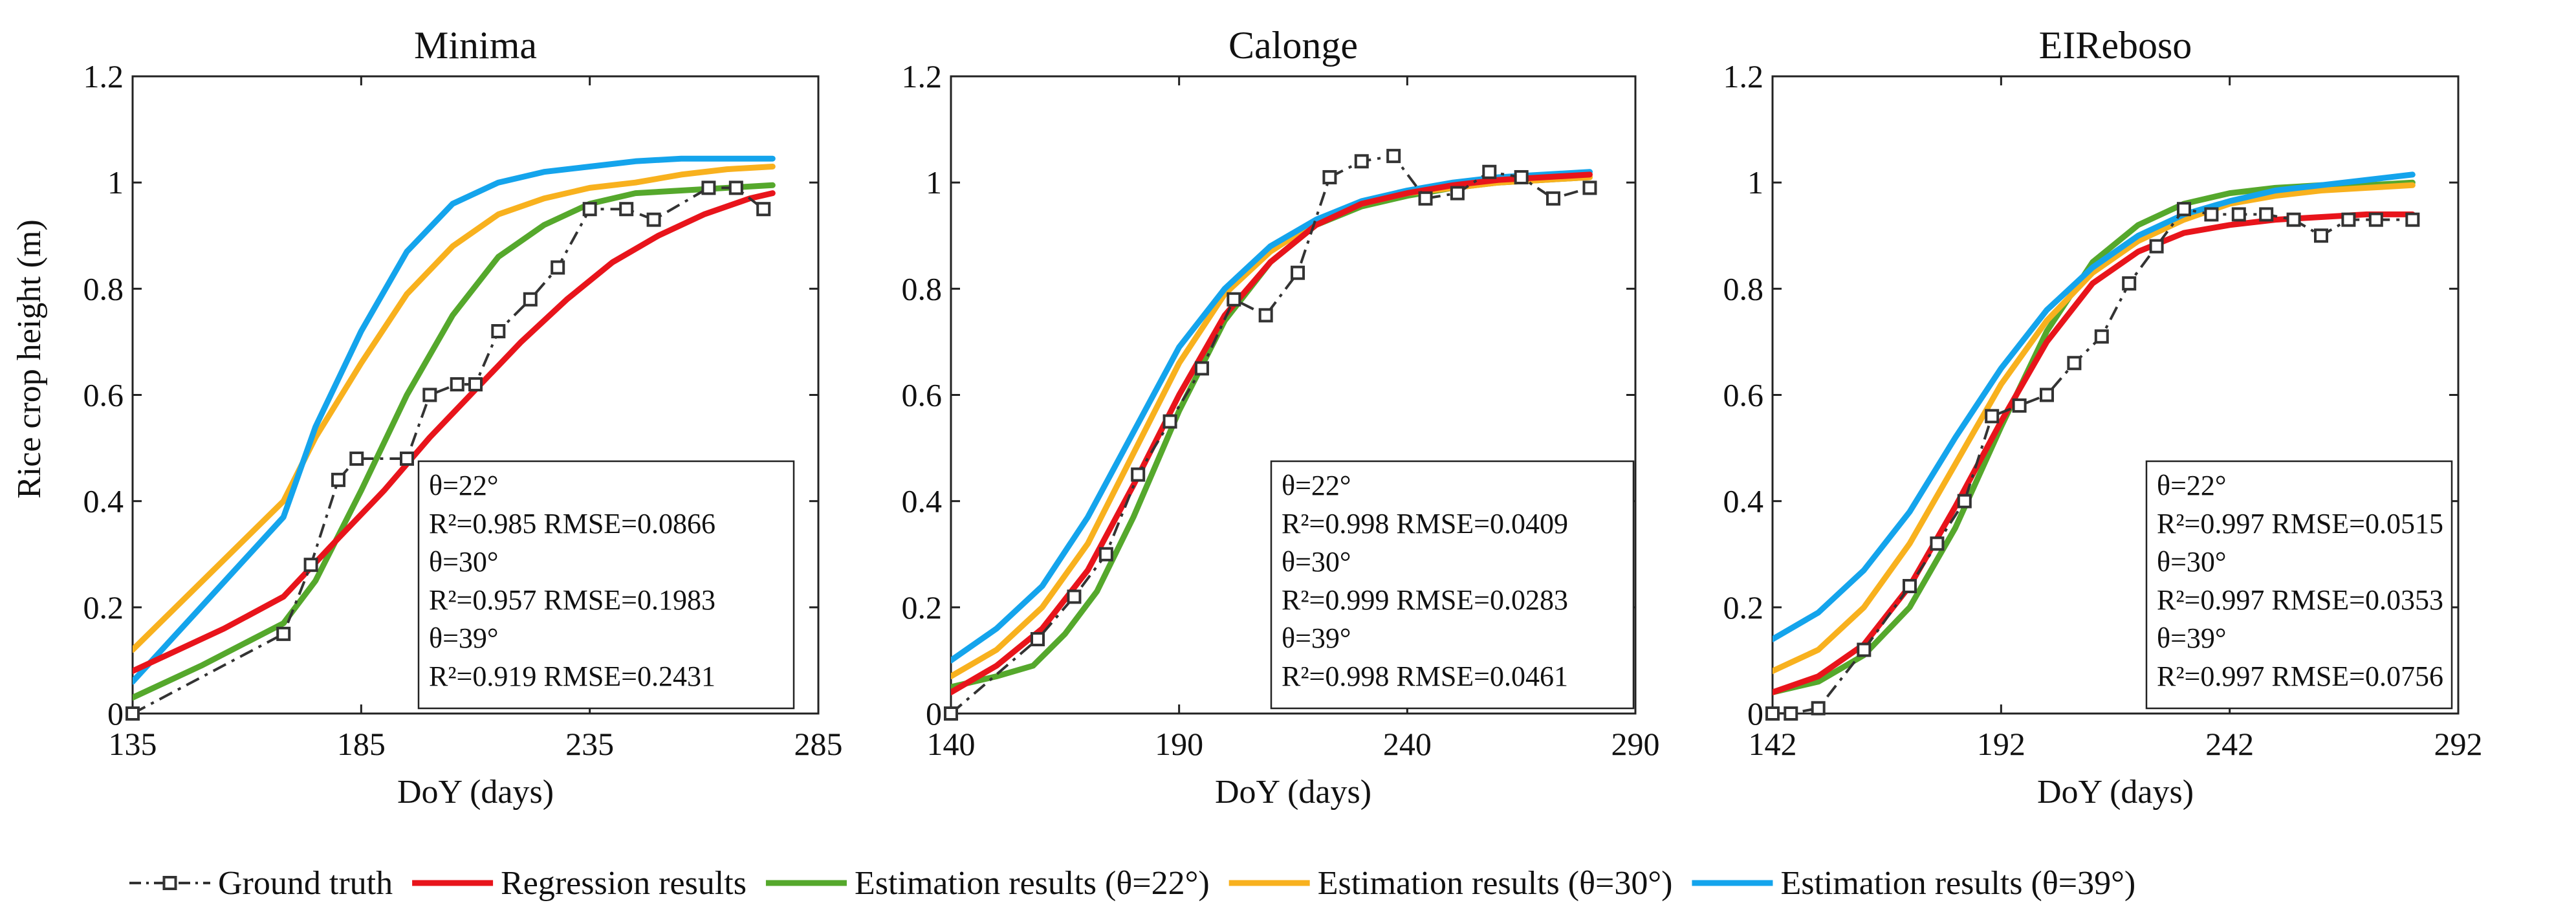 The height and width of the screenshot is (916, 2576). Describe the element at coordinates (1743, 501) in the screenshot. I see `y-tick-label: 0.4` at that location.